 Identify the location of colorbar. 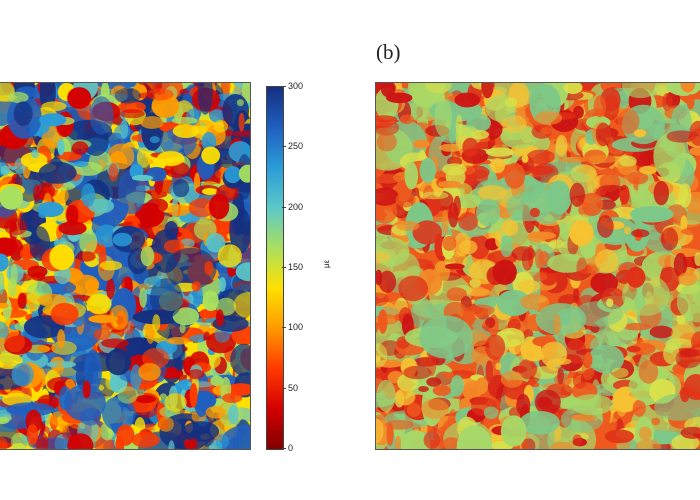
(275, 268).